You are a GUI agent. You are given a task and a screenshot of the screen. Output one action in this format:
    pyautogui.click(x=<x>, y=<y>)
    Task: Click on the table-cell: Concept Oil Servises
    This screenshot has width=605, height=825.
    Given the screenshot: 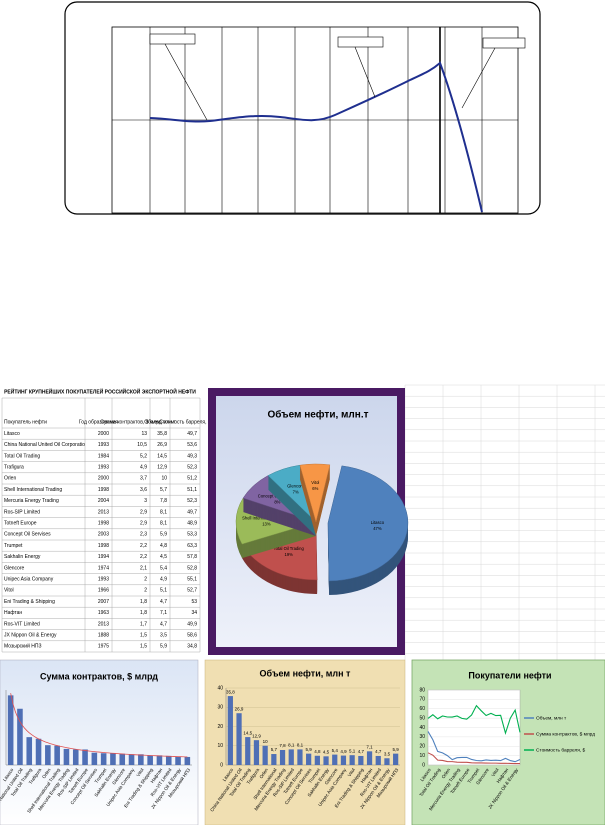 What is the action you would take?
    pyautogui.click(x=27, y=535)
    